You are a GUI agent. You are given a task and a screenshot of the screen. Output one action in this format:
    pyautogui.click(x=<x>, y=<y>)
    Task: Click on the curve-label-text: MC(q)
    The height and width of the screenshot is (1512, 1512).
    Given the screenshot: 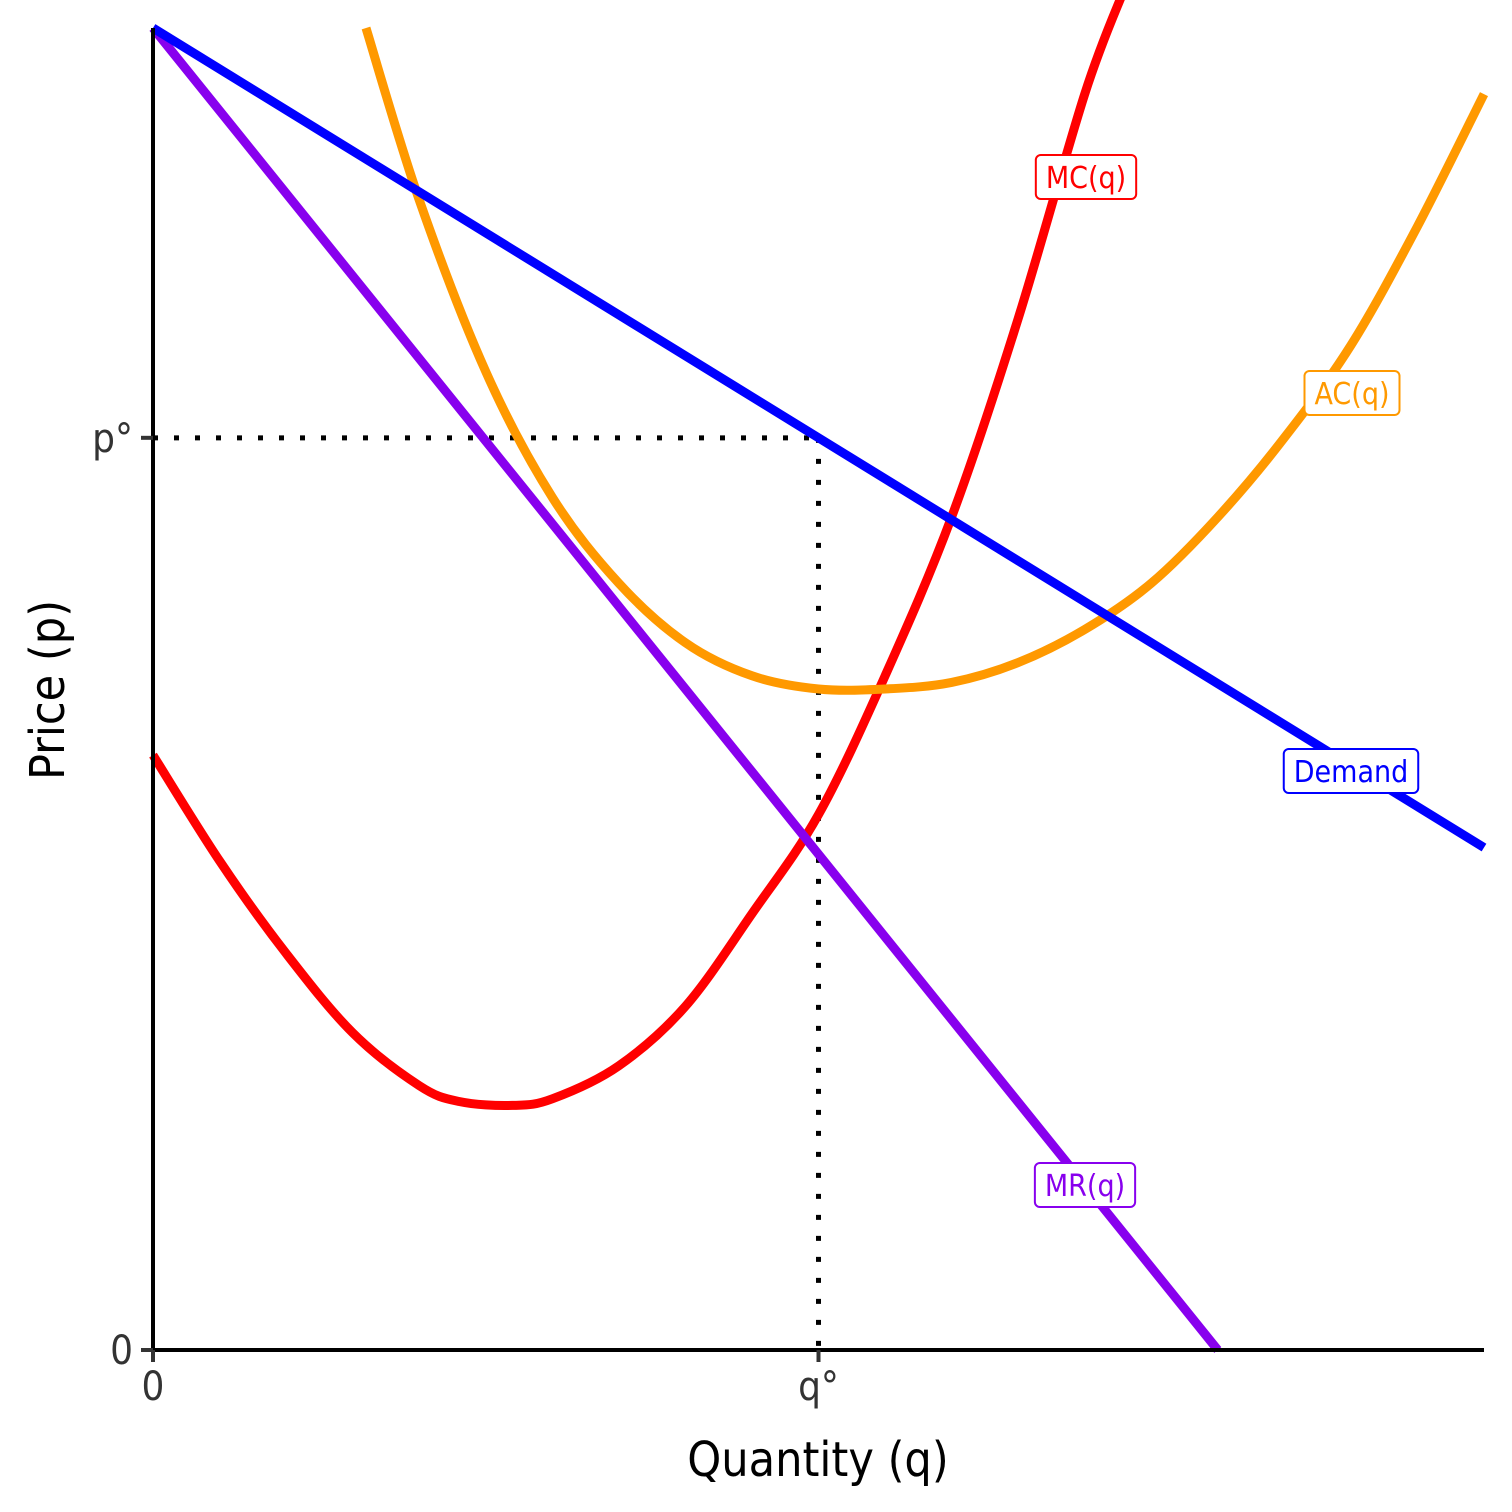 What is the action you would take?
    pyautogui.click(x=1086, y=178)
    